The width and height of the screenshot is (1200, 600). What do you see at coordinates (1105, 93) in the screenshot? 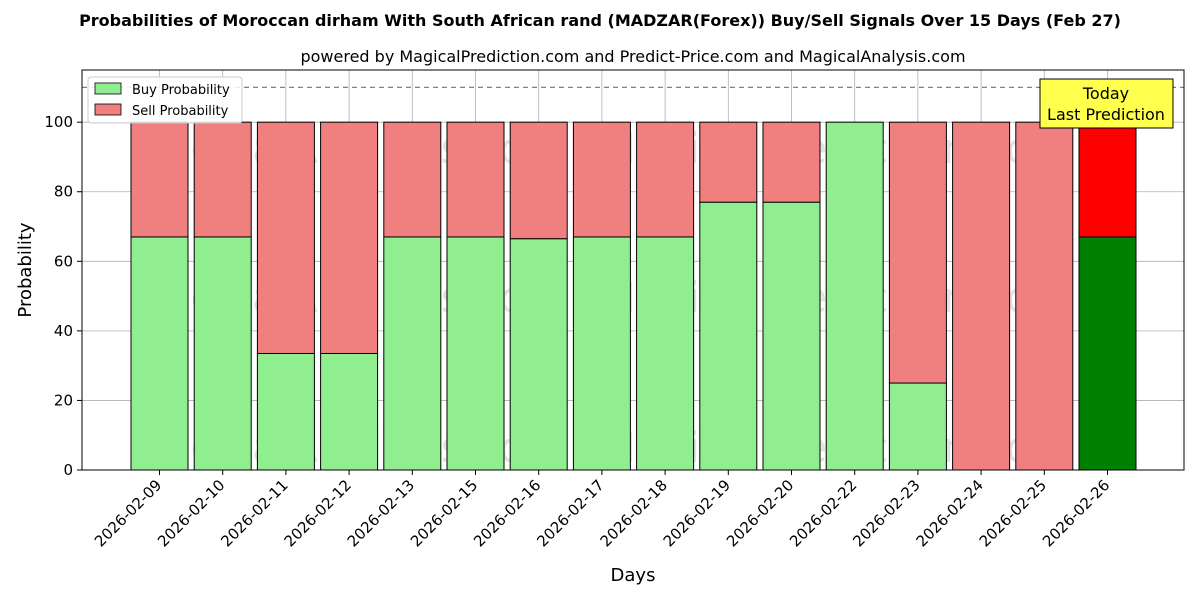
I see `annotation-line-today: Today` at bounding box center [1105, 93].